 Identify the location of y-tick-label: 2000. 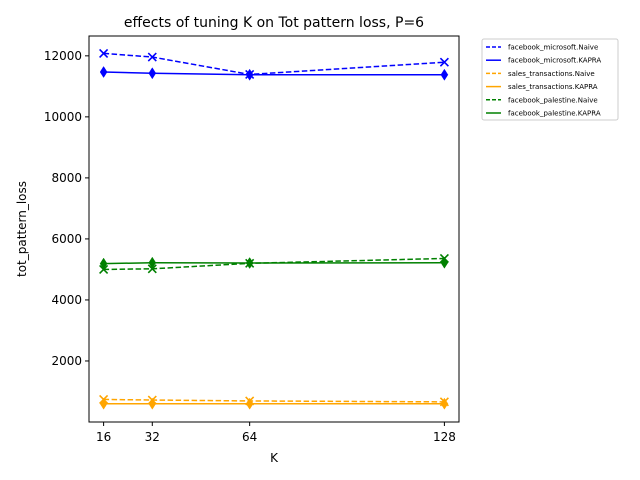
(66, 361).